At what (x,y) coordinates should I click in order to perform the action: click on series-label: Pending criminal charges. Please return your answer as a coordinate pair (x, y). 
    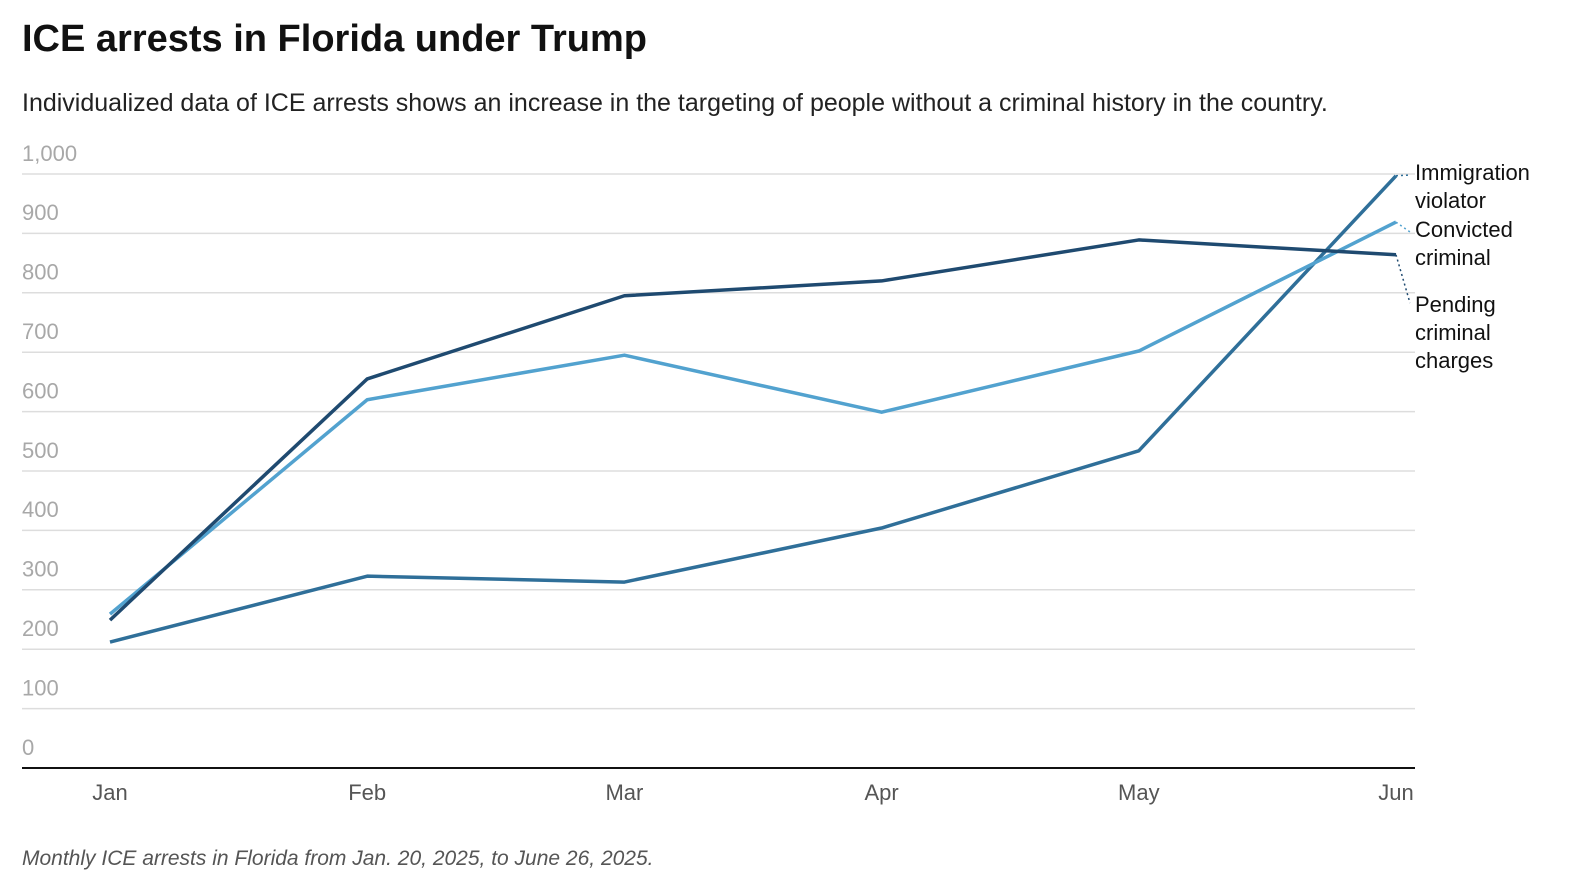
    Looking at the image, I should click on (1455, 332).